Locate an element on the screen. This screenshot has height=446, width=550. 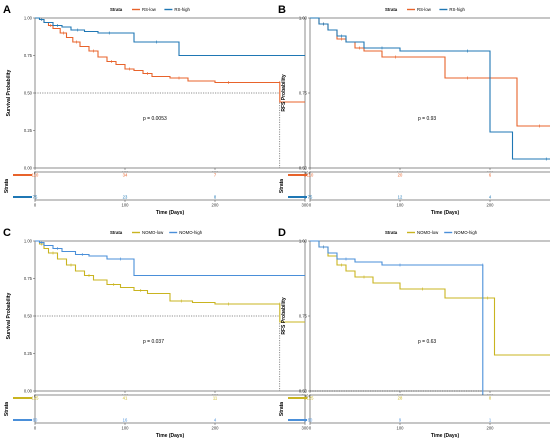
p-value: p = 0.63 is located at coordinates (427, 342).